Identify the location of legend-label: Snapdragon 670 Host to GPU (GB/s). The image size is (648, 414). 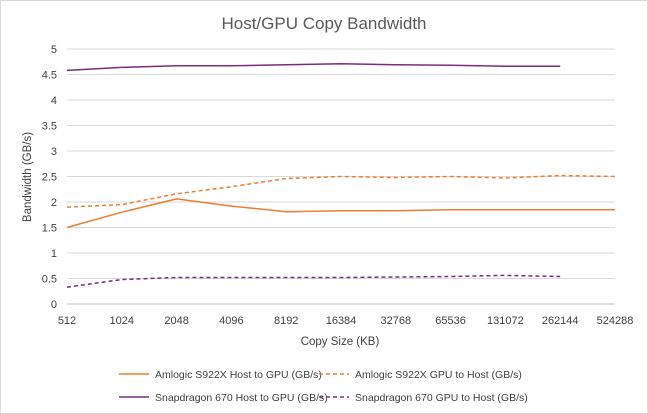
(241, 398).